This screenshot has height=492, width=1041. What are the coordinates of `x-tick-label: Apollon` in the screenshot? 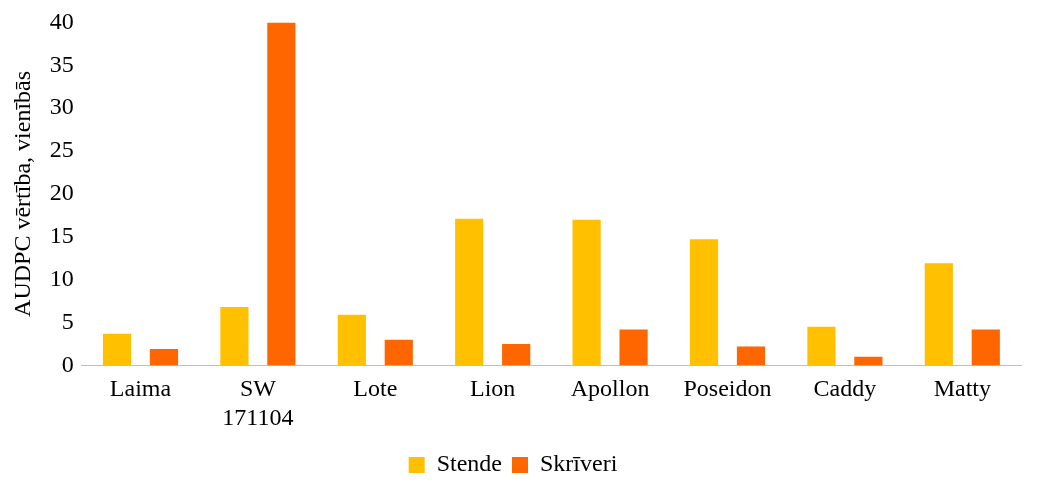 It's located at (610, 388).